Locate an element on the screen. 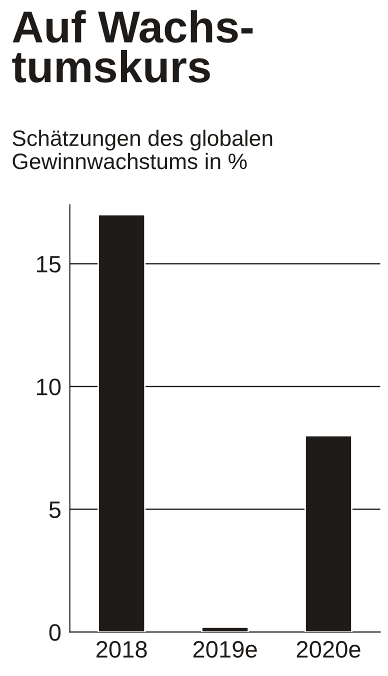 The width and height of the screenshot is (388, 676). y-tick-label: 10 is located at coordinates (49, 387).